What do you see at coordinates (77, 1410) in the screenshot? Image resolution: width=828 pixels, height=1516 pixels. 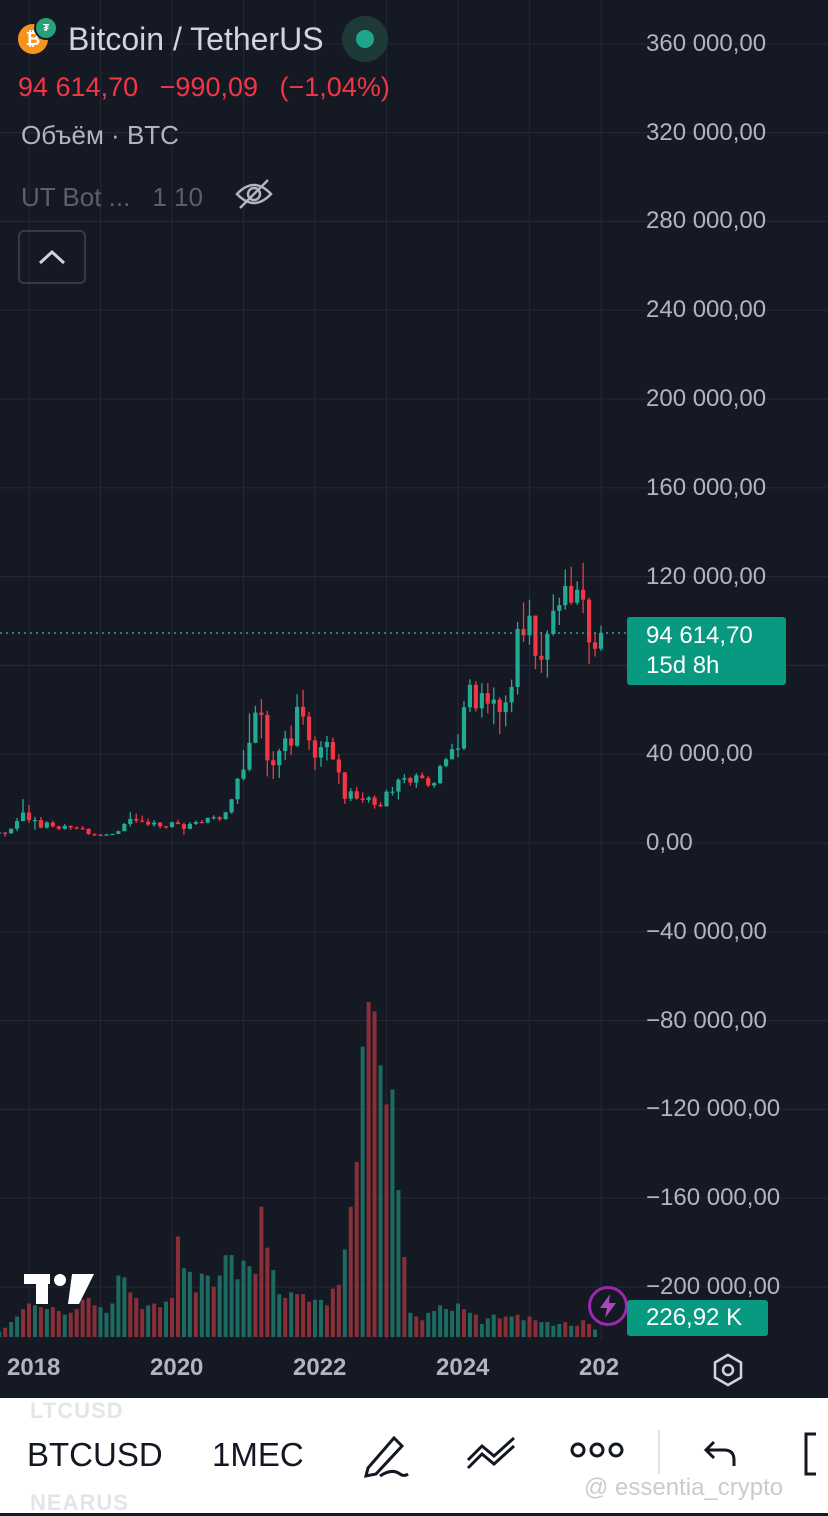 I see `prev-symbol: LTCUSD` at bounding box center [77, 1410].